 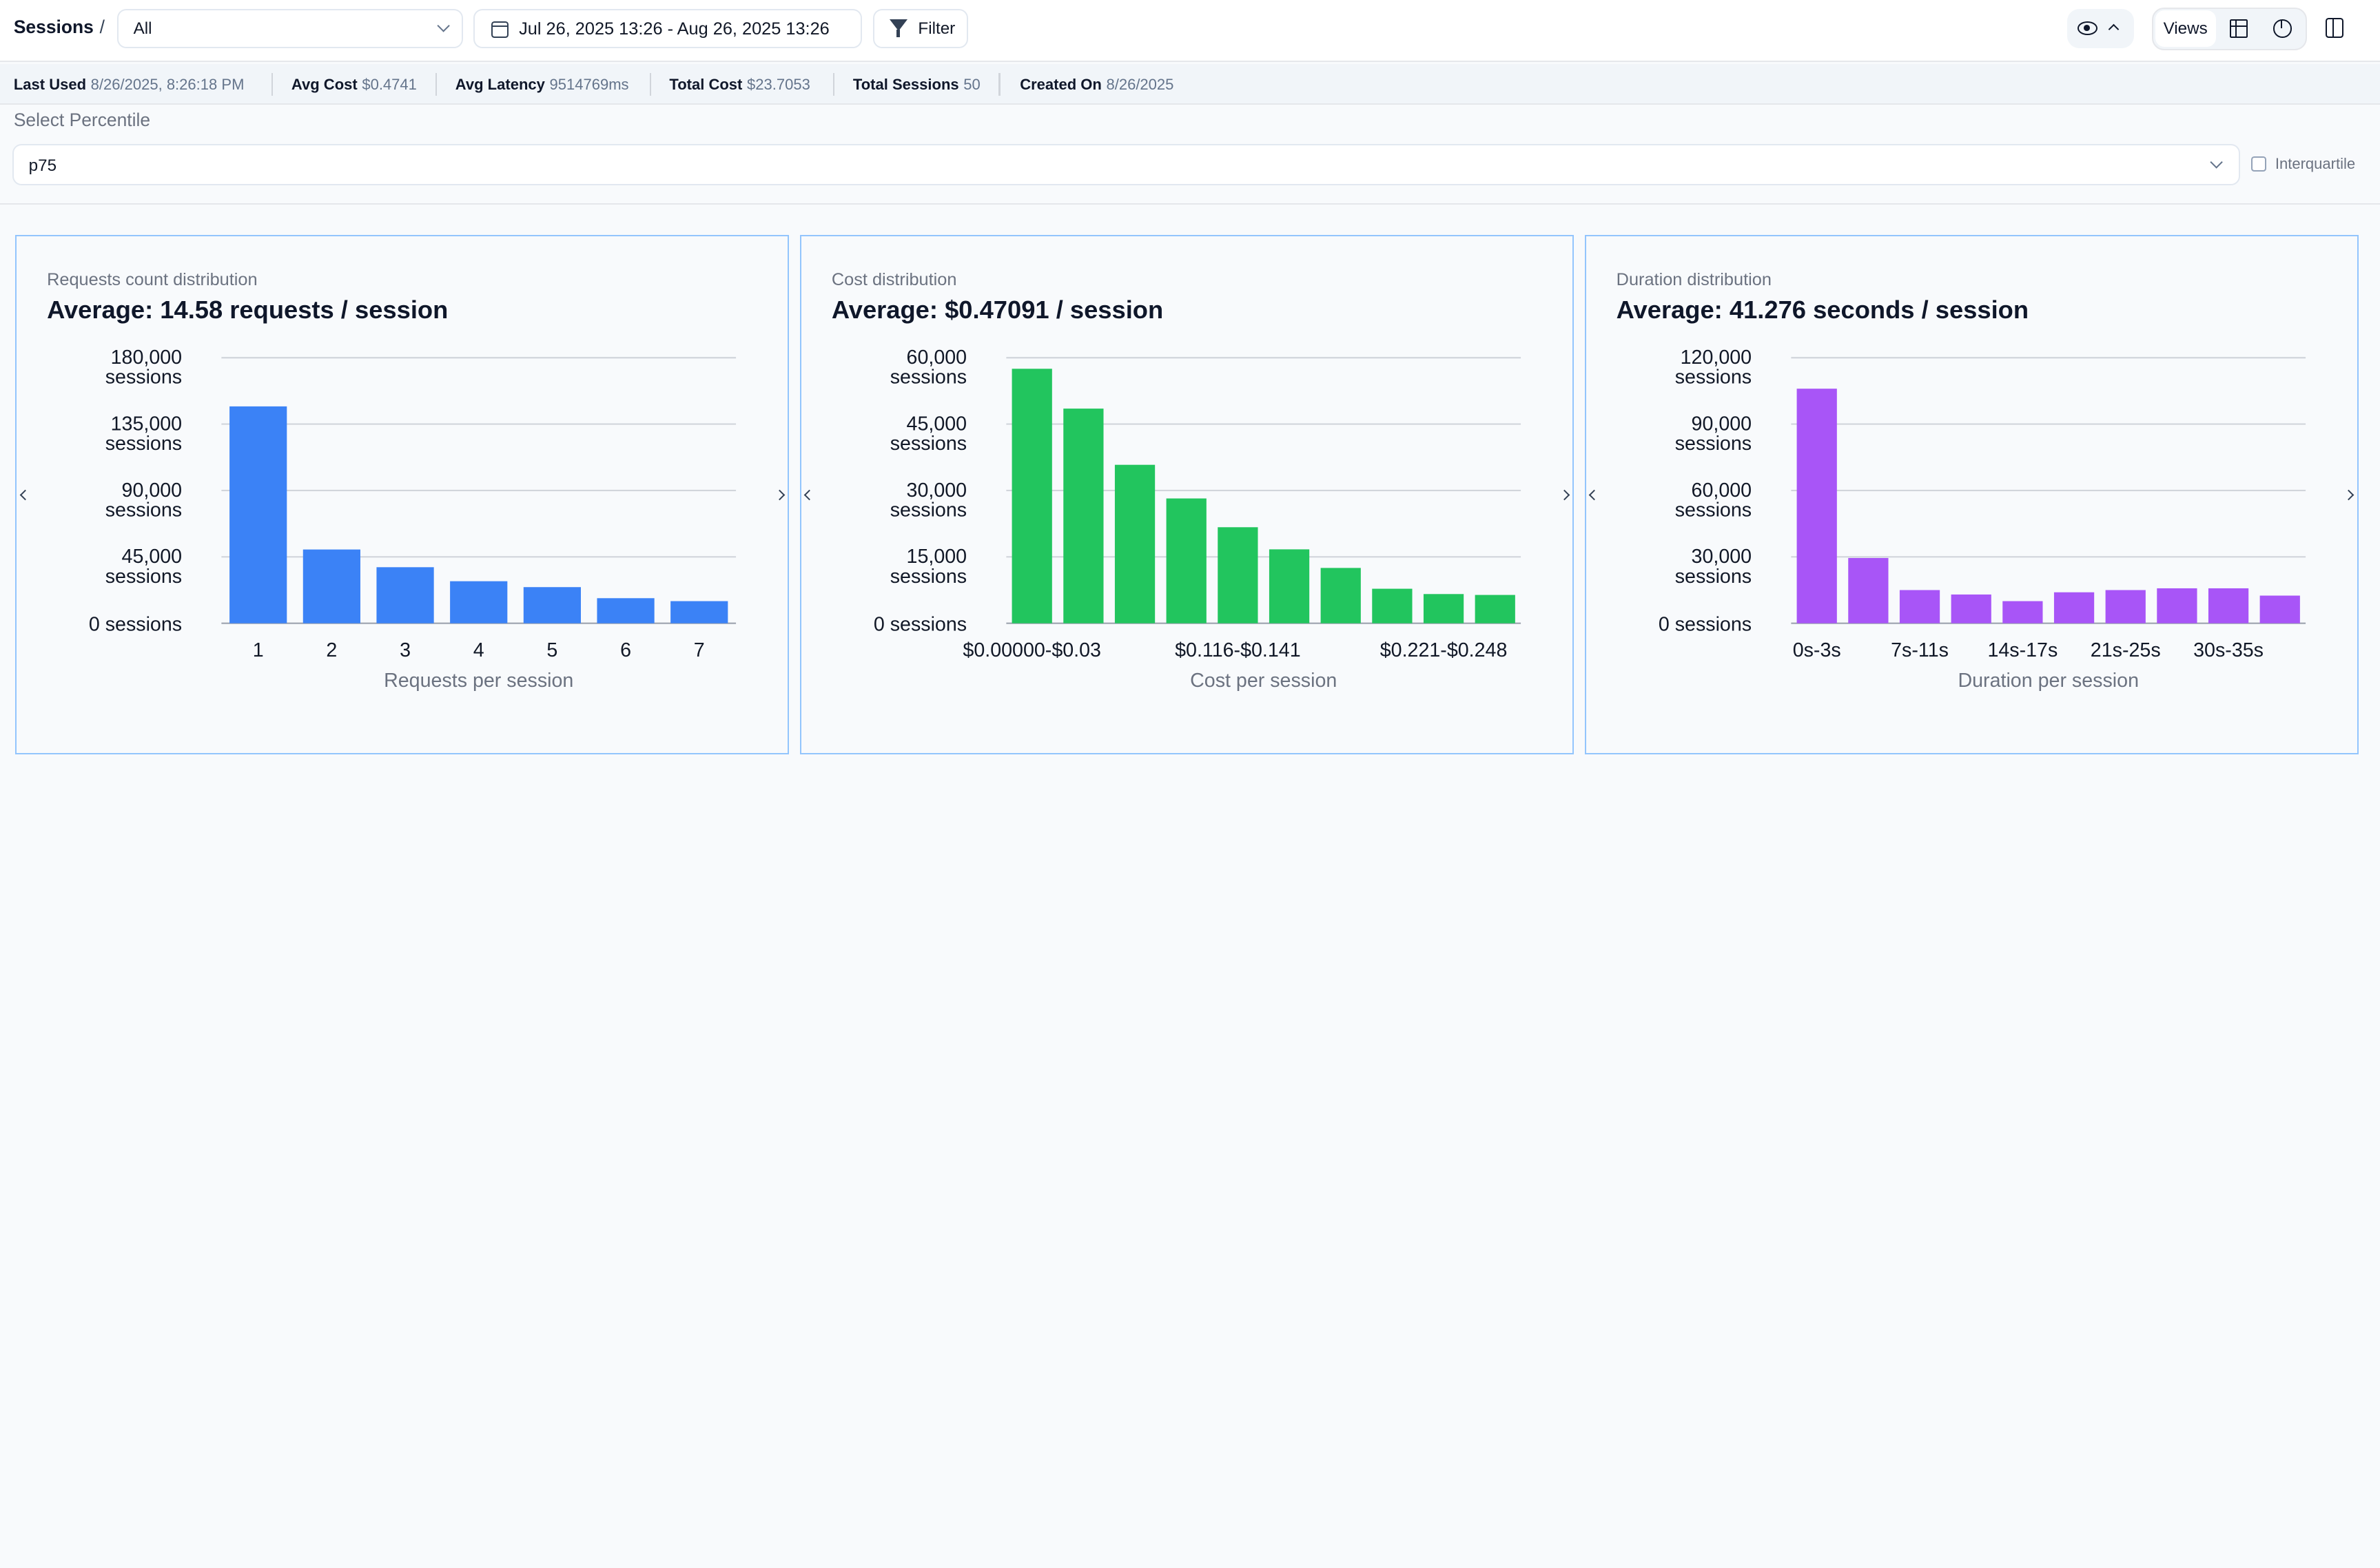 I want to click on stat-avg-latency: Avg Latency 9514769ms, so click(x=542, y=85).